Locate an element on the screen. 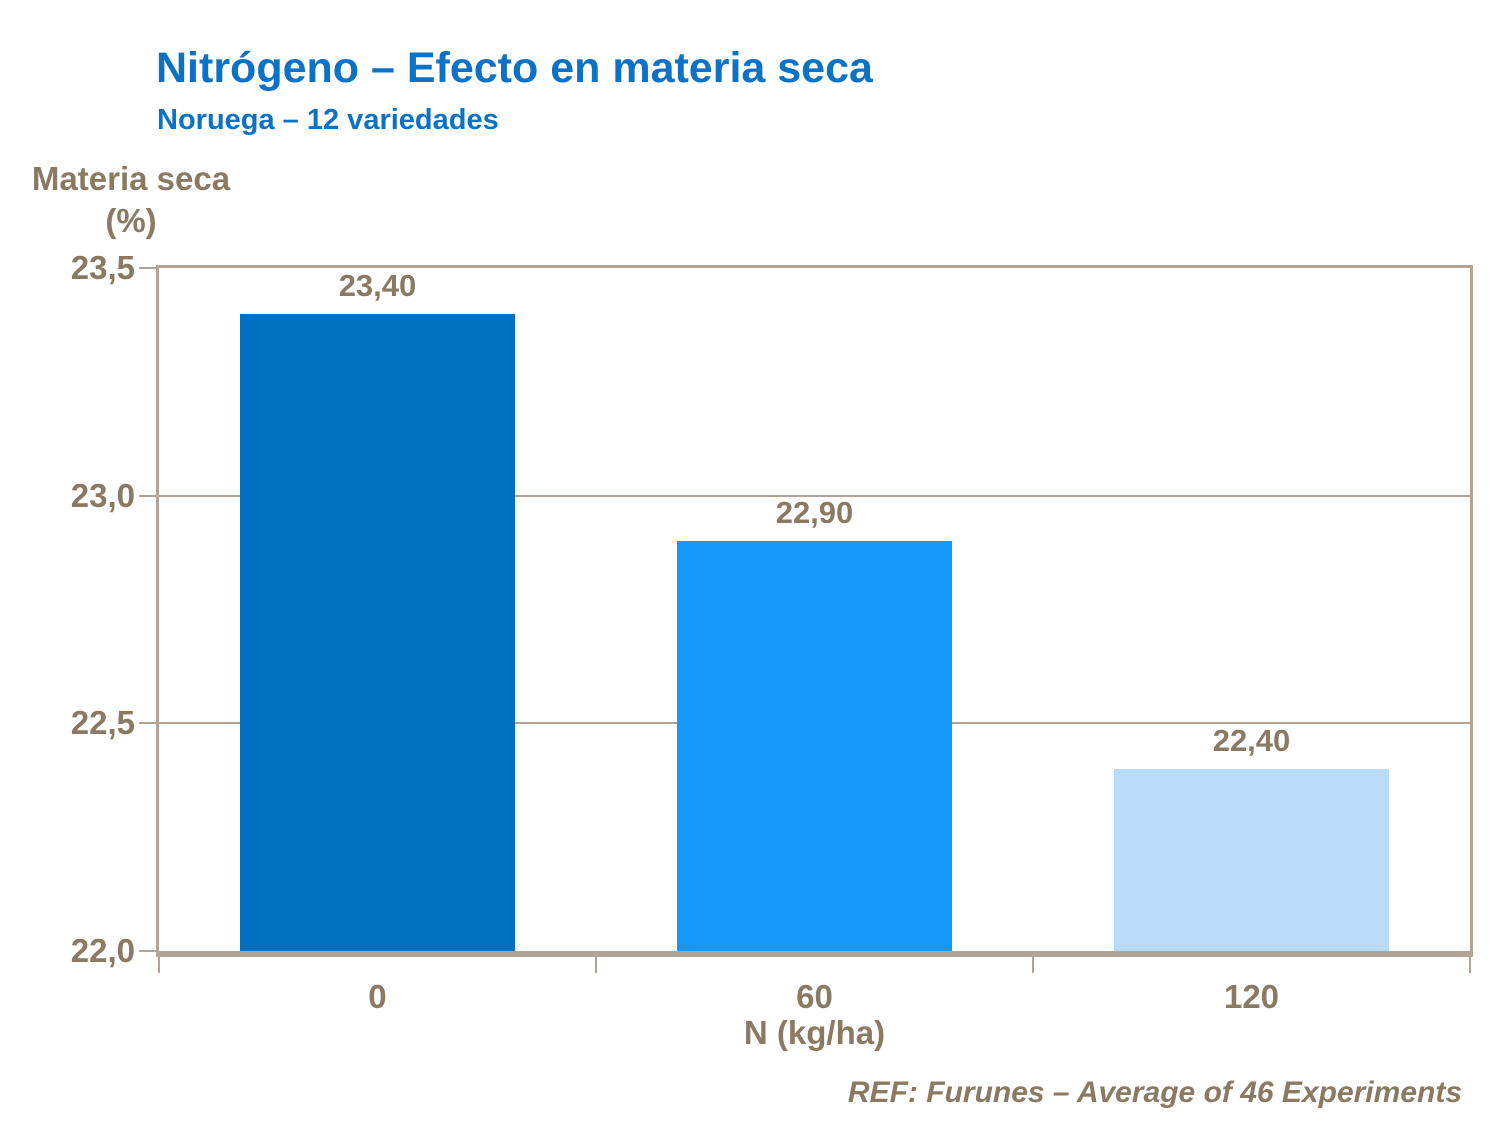  x-tick-label: 0 is located at coordinates (377, 996).